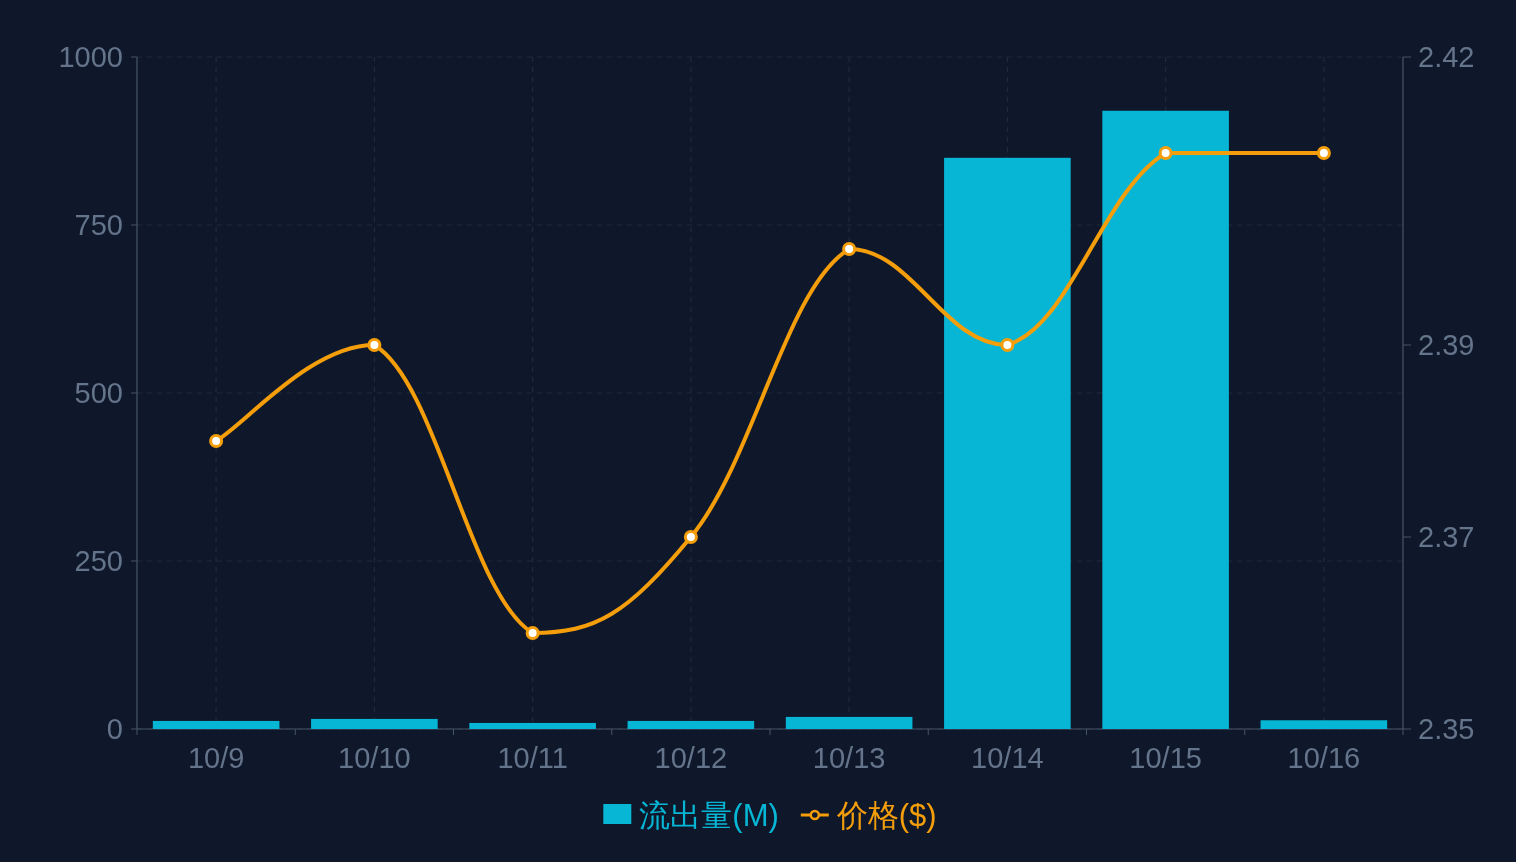  I want to click on y2-tick-label: 2.39, so click(1446, 345).